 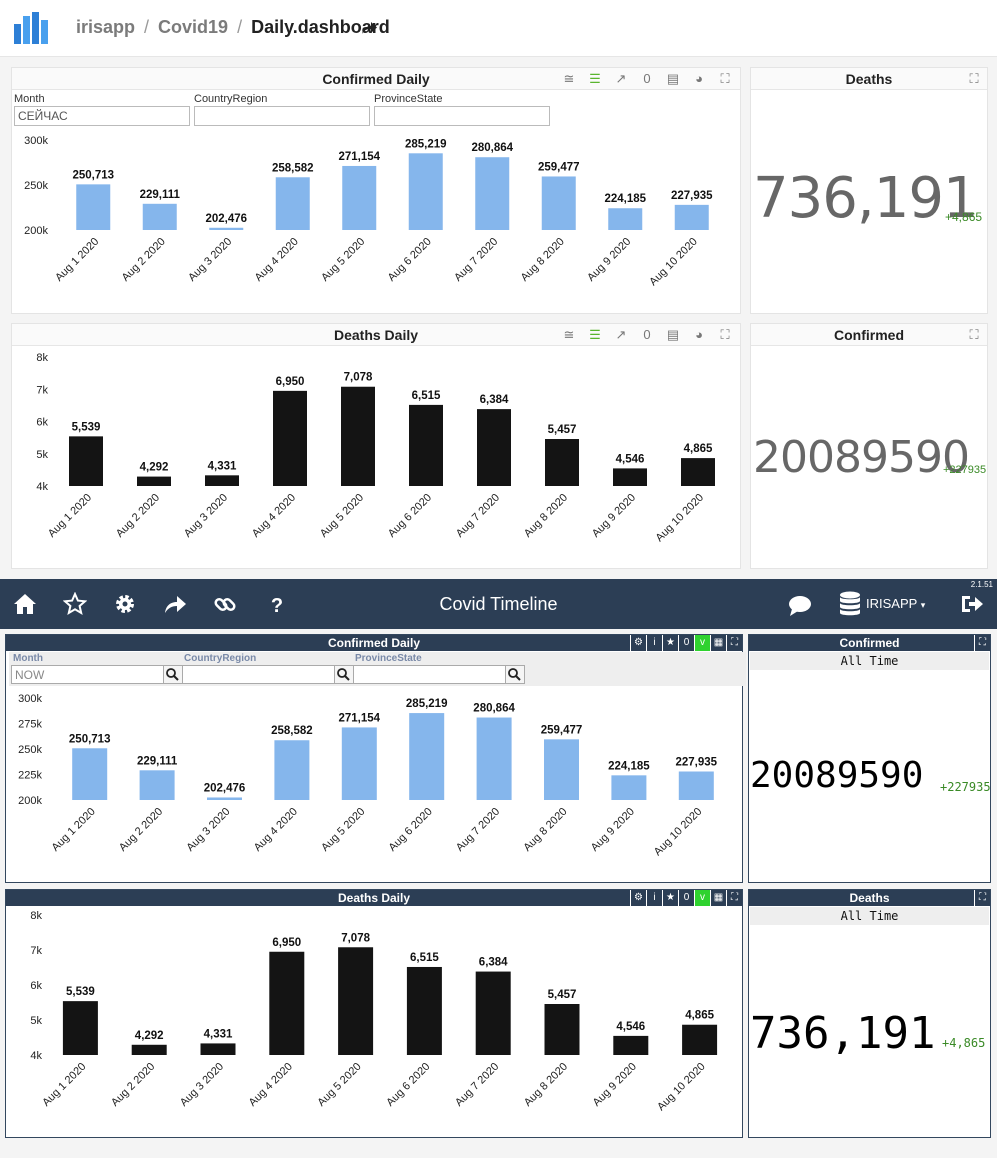 What do you see at coordinates (36, 1021) in the screenshot?
I see `y-tick-label: 5k` at bounding box center [36, 1021].